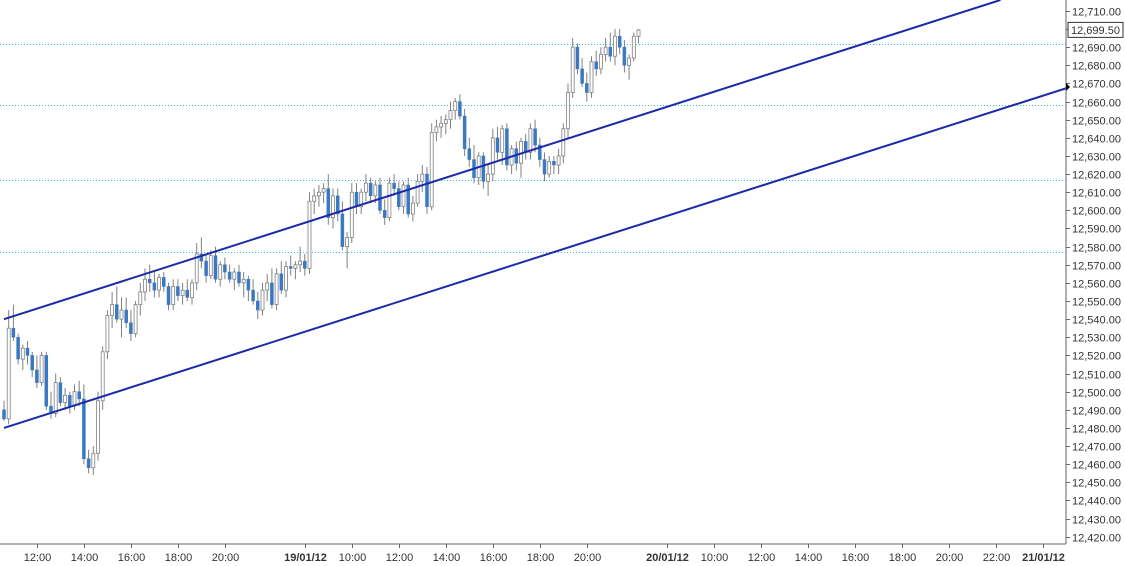 This screenshot has height=566, width=1125. I want to click on channel-end-marker, so click(1068, 87).